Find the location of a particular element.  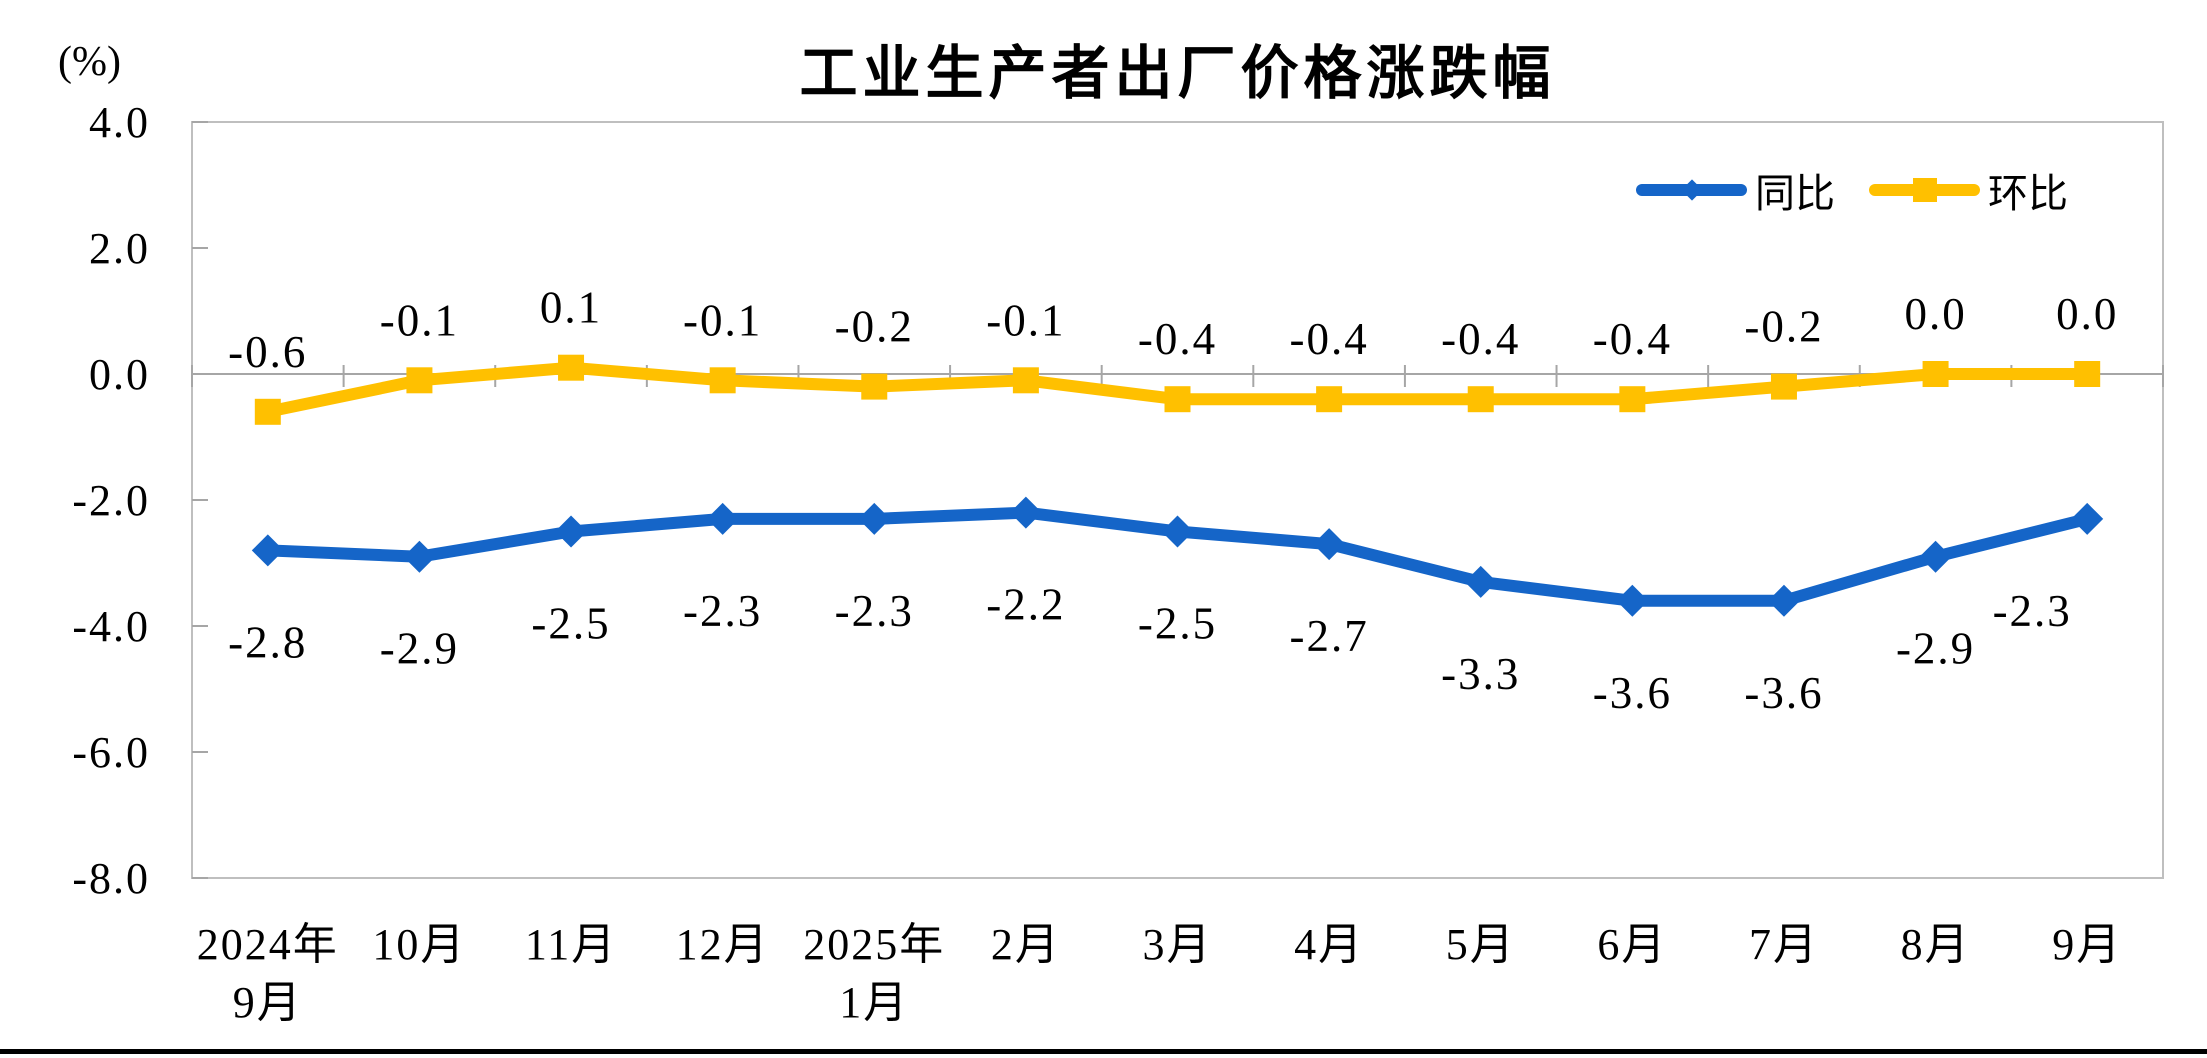

y-axis-tick-label: -2.0 is located at coordinates (111, 500).